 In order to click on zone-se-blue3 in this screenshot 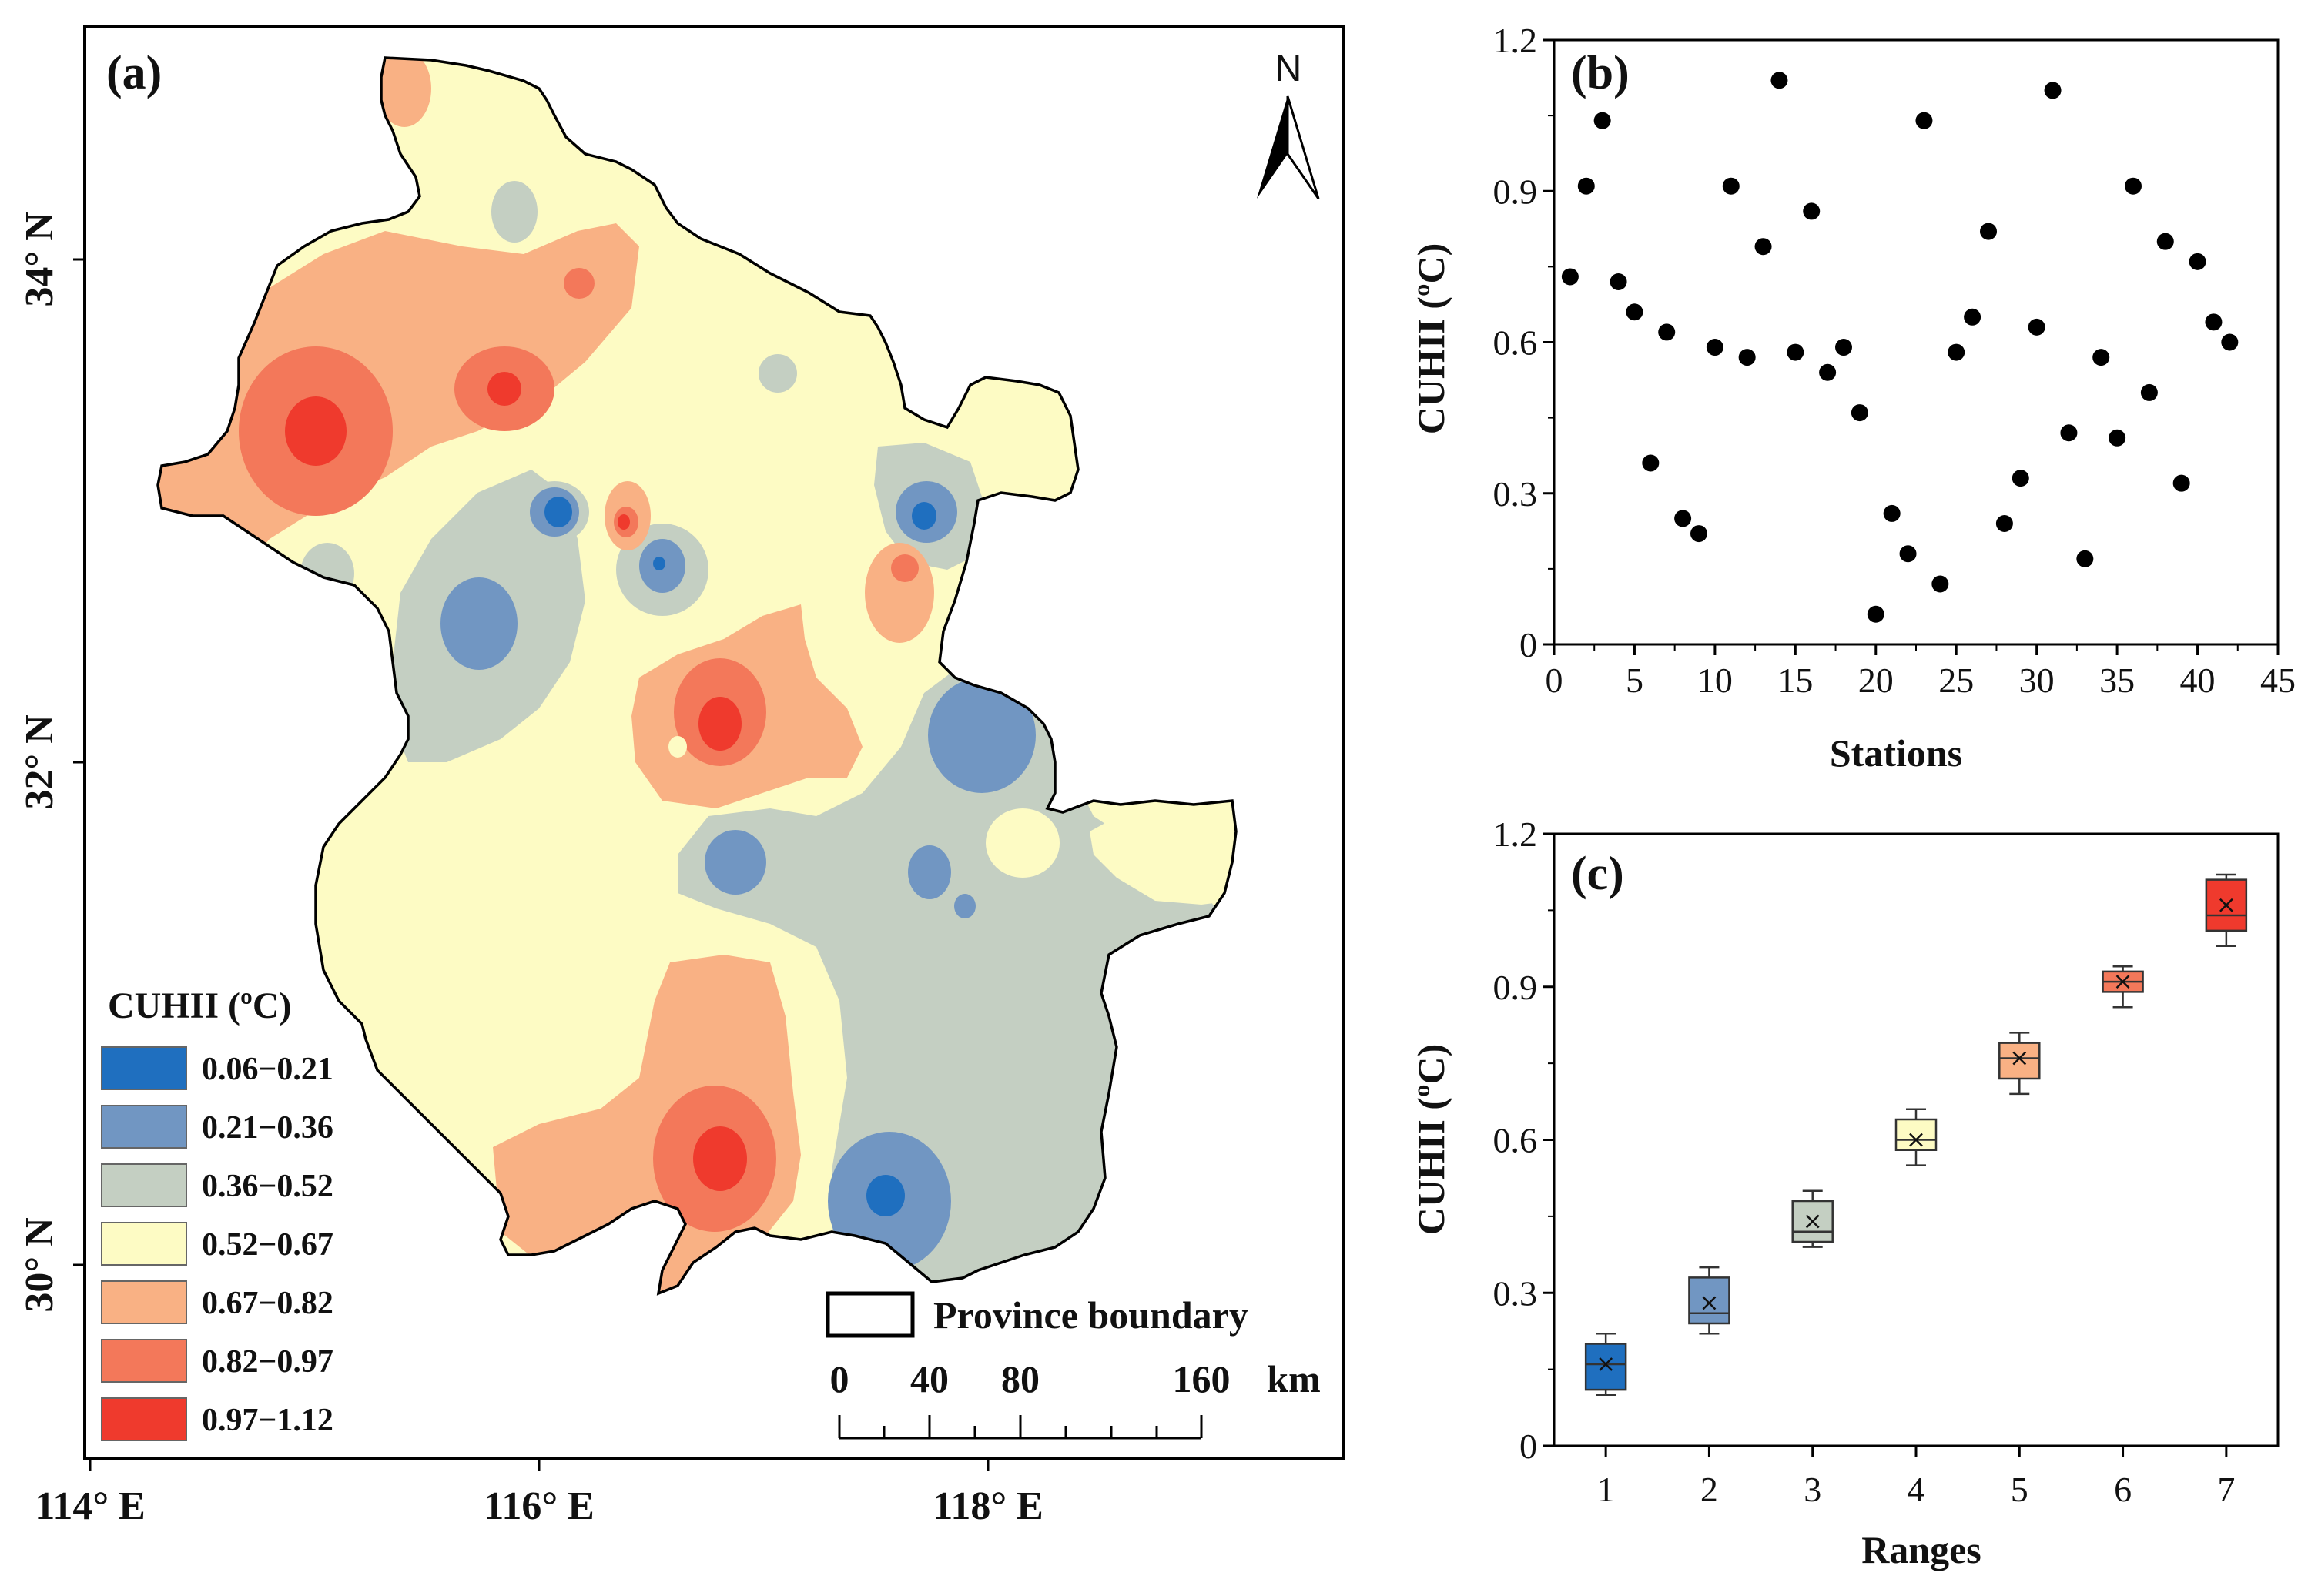, I will do `click(929, 872)`.